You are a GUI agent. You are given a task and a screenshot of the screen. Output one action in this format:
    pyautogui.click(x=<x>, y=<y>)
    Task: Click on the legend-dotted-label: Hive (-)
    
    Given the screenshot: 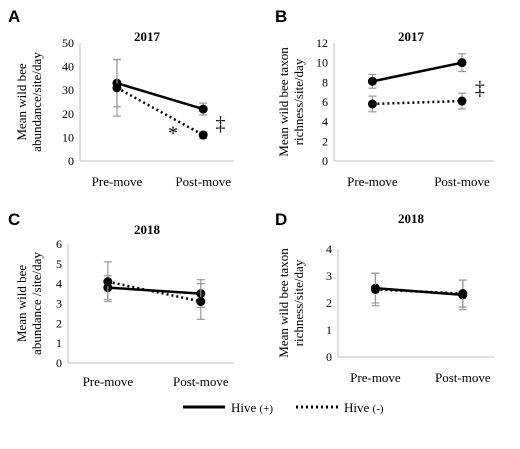 What is the action you would take?
    pyautogui.click(x=364, y=407)
    